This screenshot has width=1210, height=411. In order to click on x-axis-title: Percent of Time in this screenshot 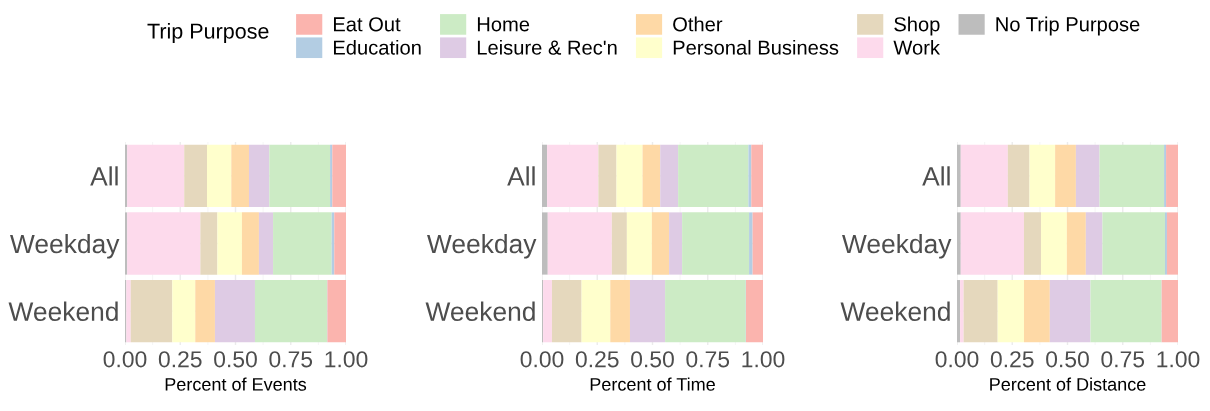, I will do `click(652, 384)`.